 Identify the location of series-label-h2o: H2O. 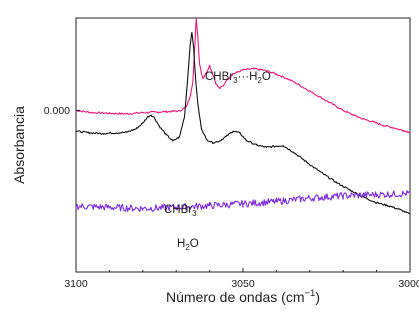
(188, 245).